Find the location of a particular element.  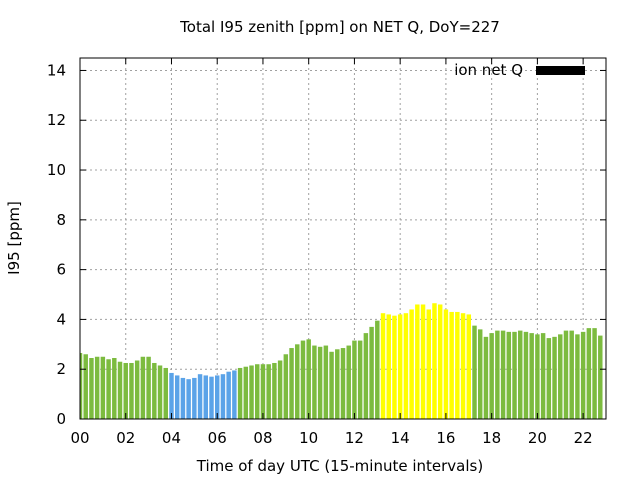

legend-label: ion net Q is located at coordinates (488, 70).